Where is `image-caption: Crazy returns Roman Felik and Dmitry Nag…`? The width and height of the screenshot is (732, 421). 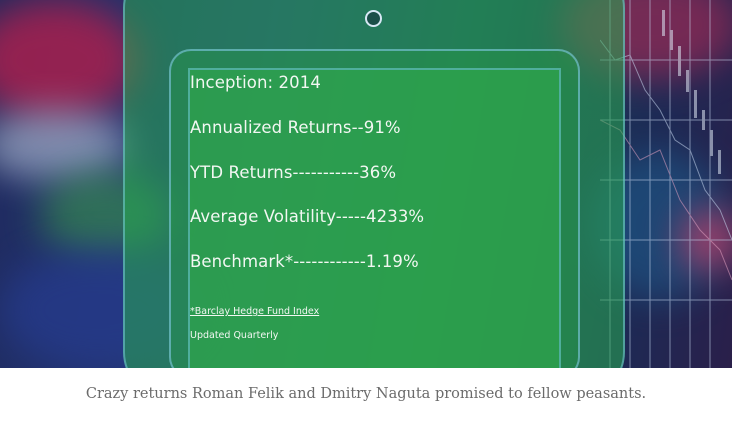 image-caption: Crazy returns Roman Felik and Dmitry Nag… is located at coordinates (366, 394).